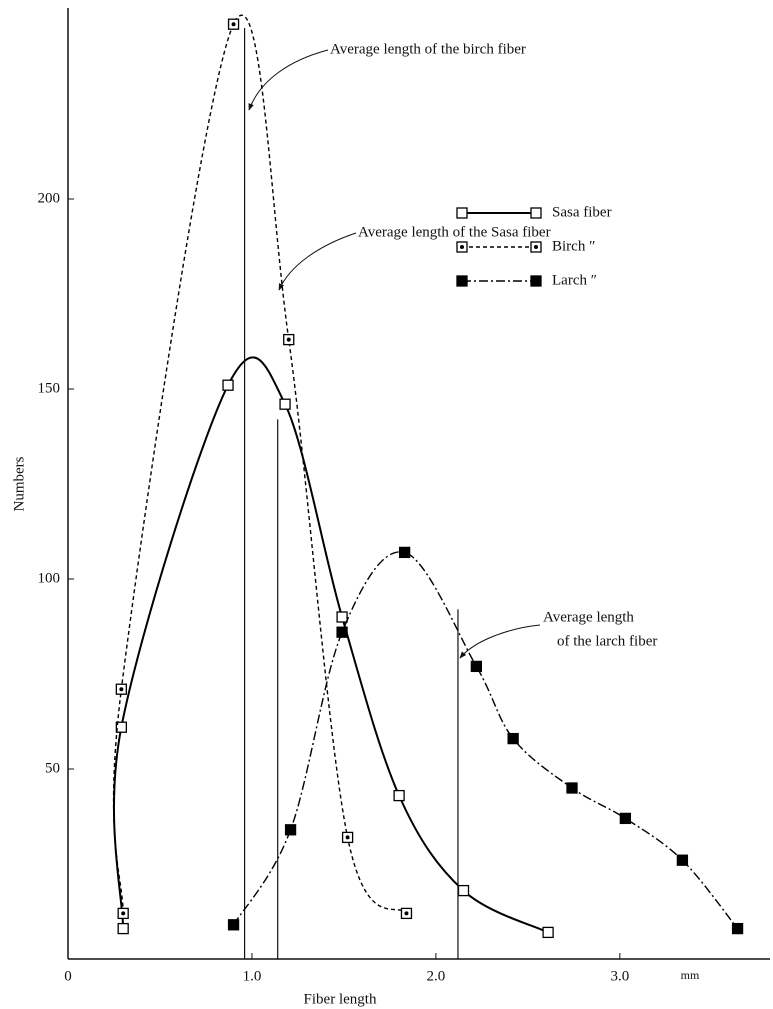 The width and height of the screenshot is (773, 1009). I want to click on x-tick-label: 1.0, so click(252, 976).